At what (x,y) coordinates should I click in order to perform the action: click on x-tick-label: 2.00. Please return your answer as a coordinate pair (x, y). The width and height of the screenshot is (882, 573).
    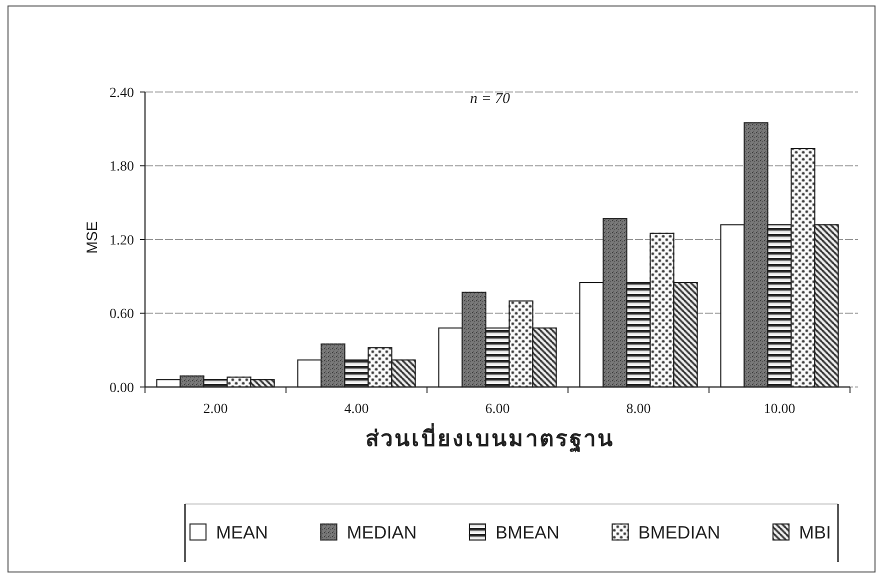
    Looking at the image, I should click on (215, 409).